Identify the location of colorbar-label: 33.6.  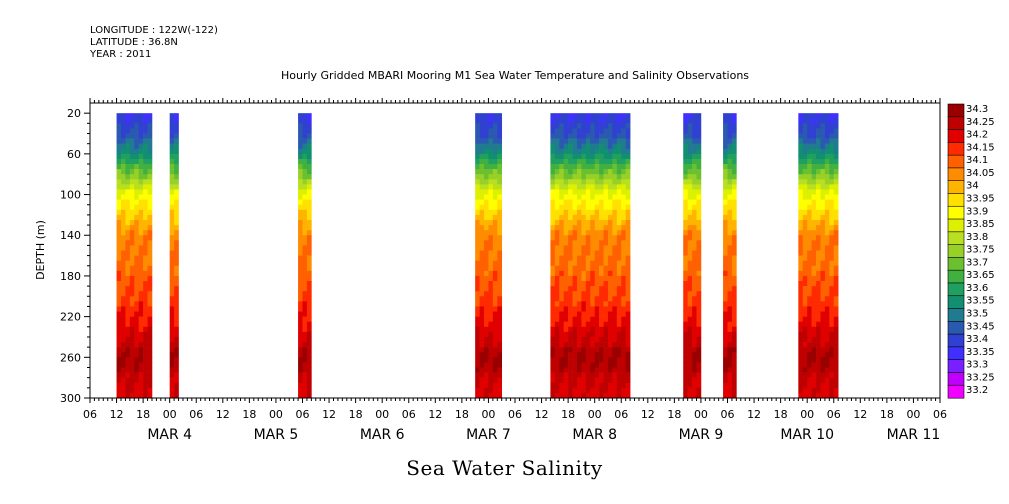
(977, 288).